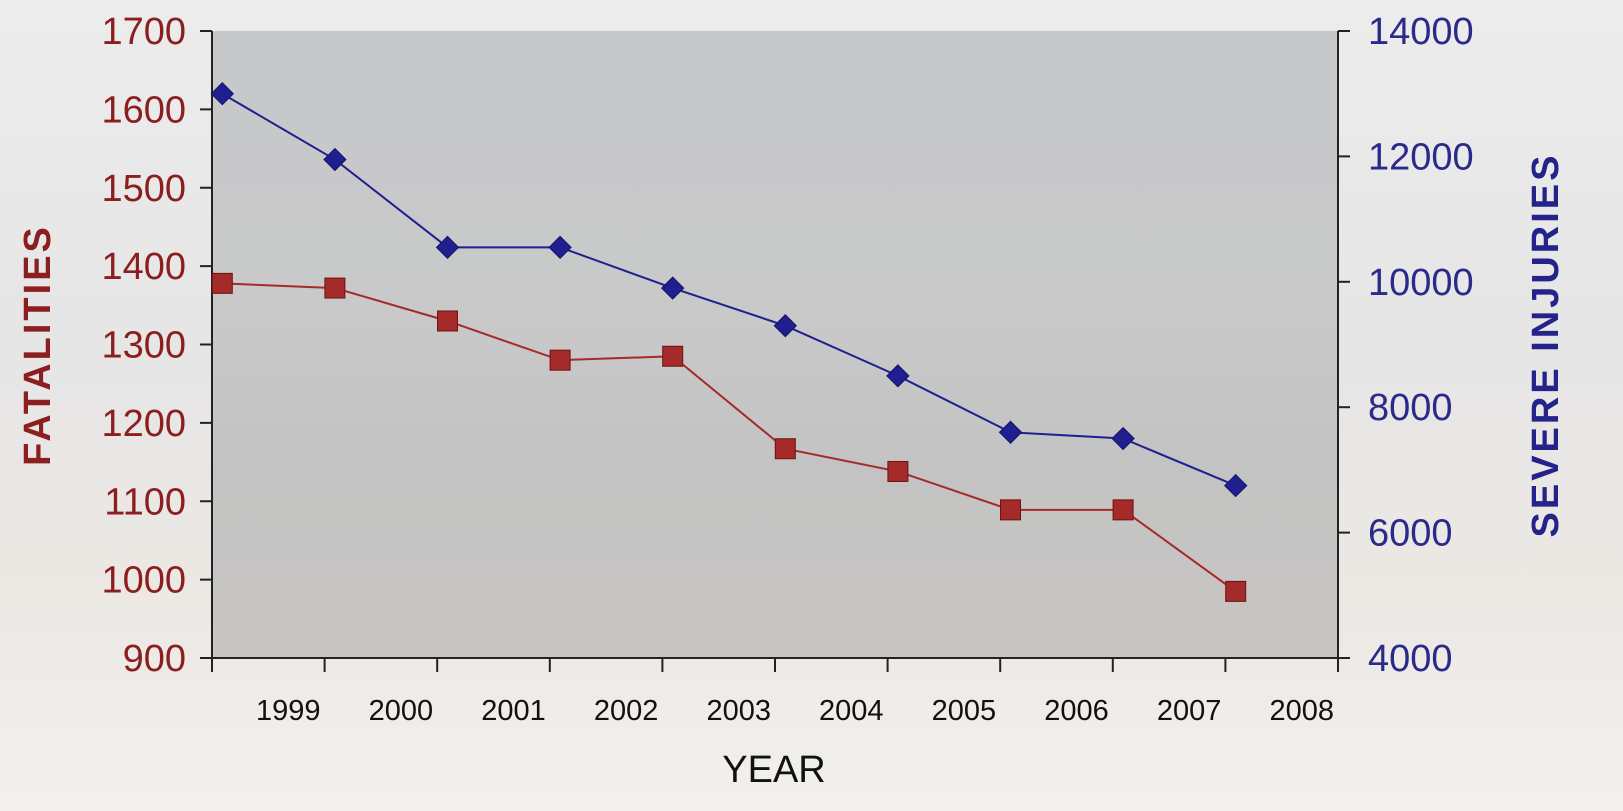  I want to click on left-tick-label: 1400, so click(143, 267).